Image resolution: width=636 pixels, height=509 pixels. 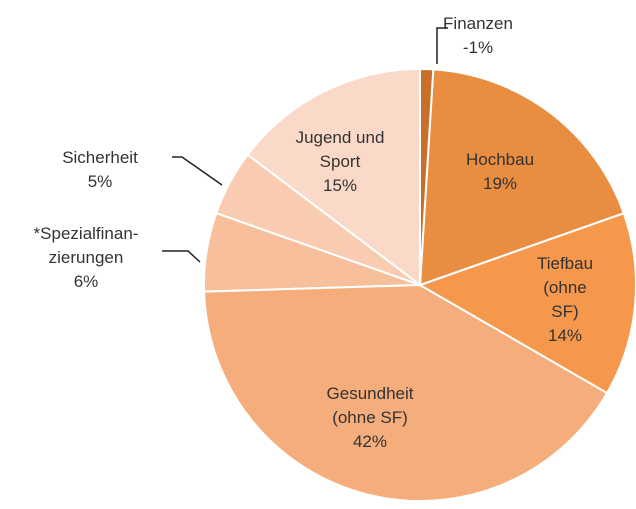 I want to click on value-label: 15%, so click(x=340, y=185).